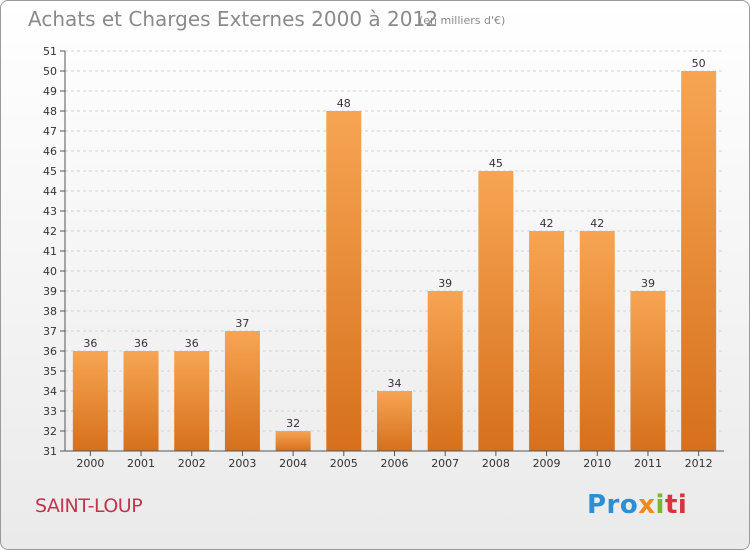 The width and height of the screenshot is (750, 550). I want to click on bar-value-label: 50, so click(699, 63).